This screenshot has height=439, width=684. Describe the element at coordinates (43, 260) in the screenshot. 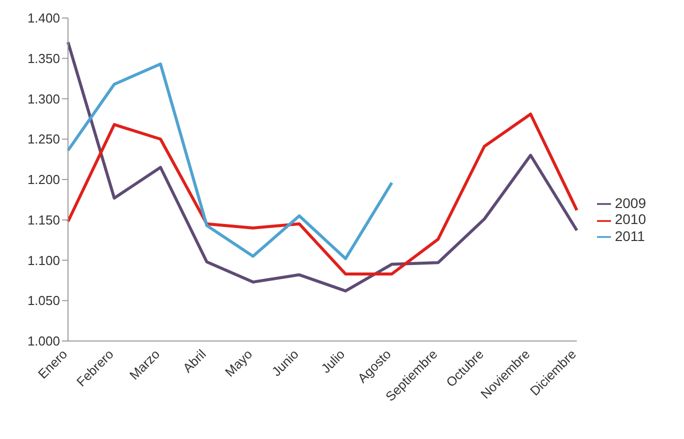

I see `y-tick-label: 1.100` at that location.